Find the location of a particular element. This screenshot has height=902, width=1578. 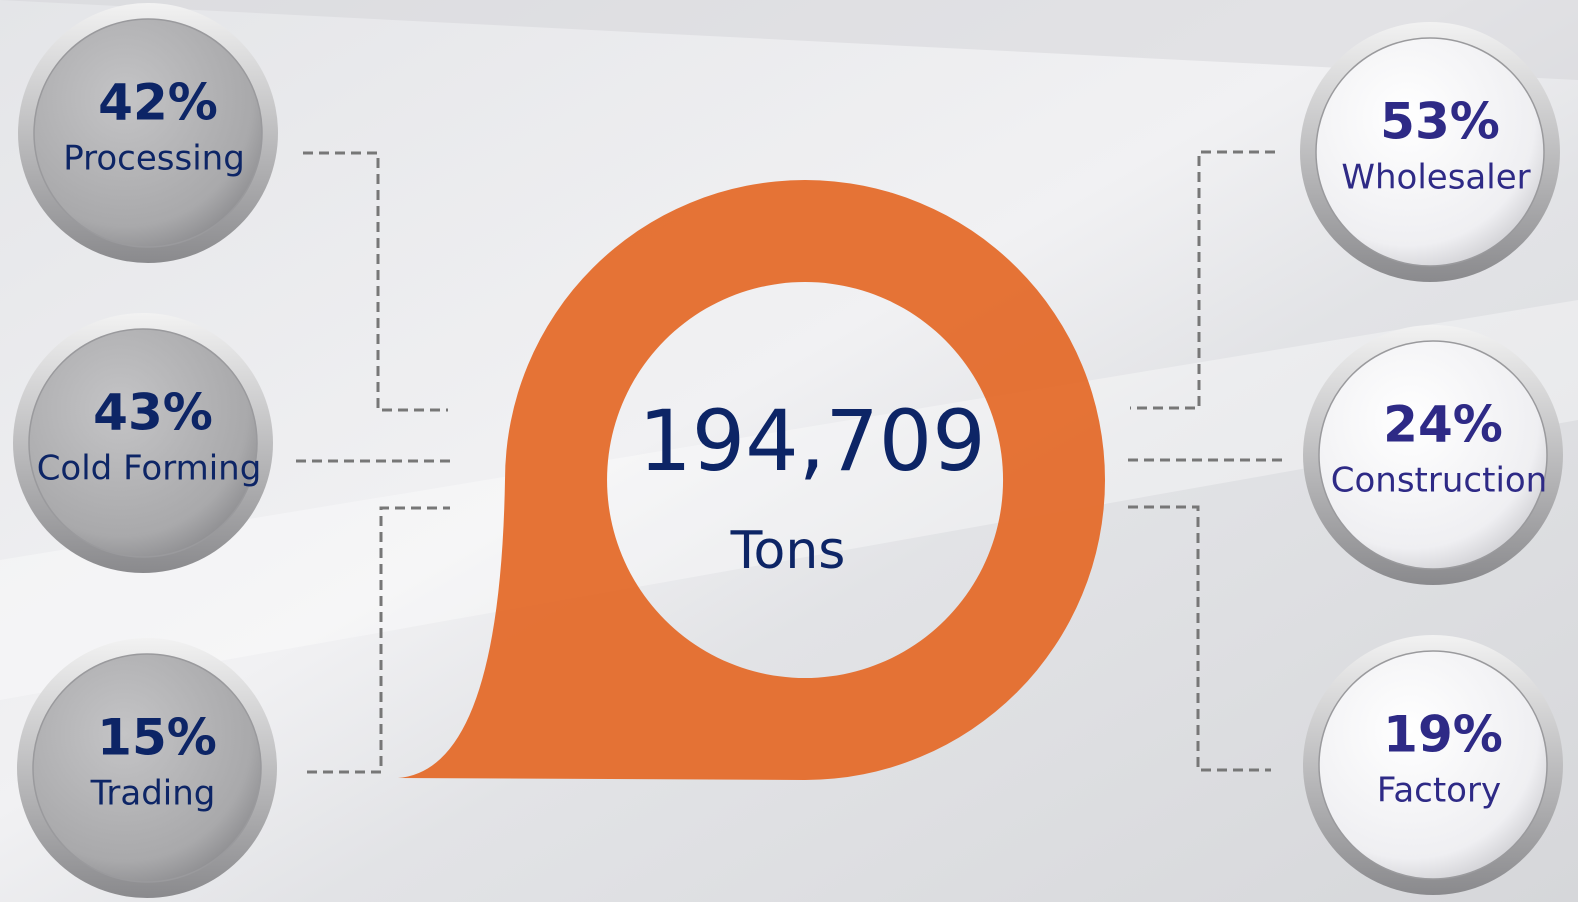

bubble-percent: 15% is located at coordinates (157, 738).